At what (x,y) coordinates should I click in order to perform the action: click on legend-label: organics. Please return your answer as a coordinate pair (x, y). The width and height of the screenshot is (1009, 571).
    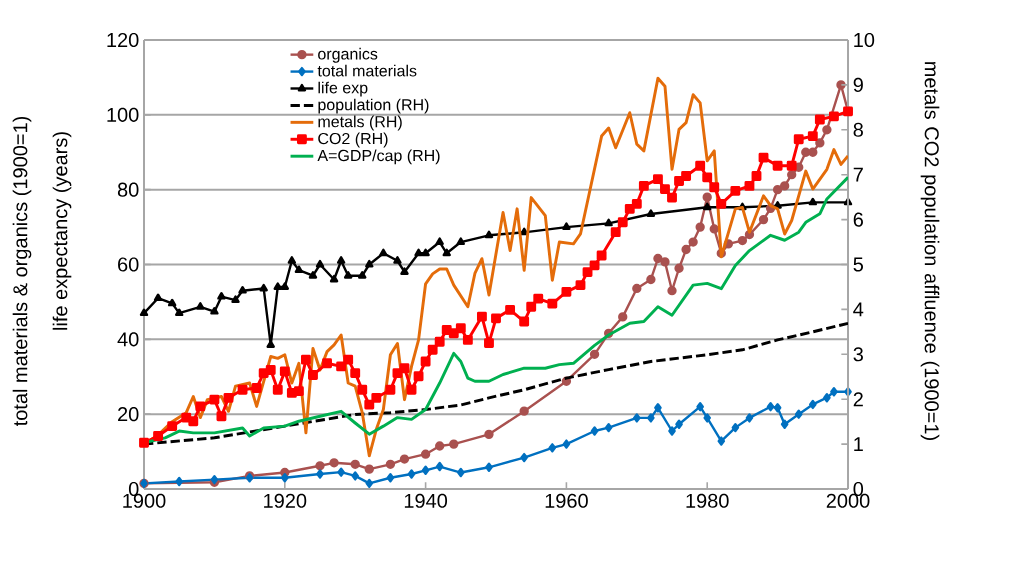
    Looking at the image, I should click on (348, 55).